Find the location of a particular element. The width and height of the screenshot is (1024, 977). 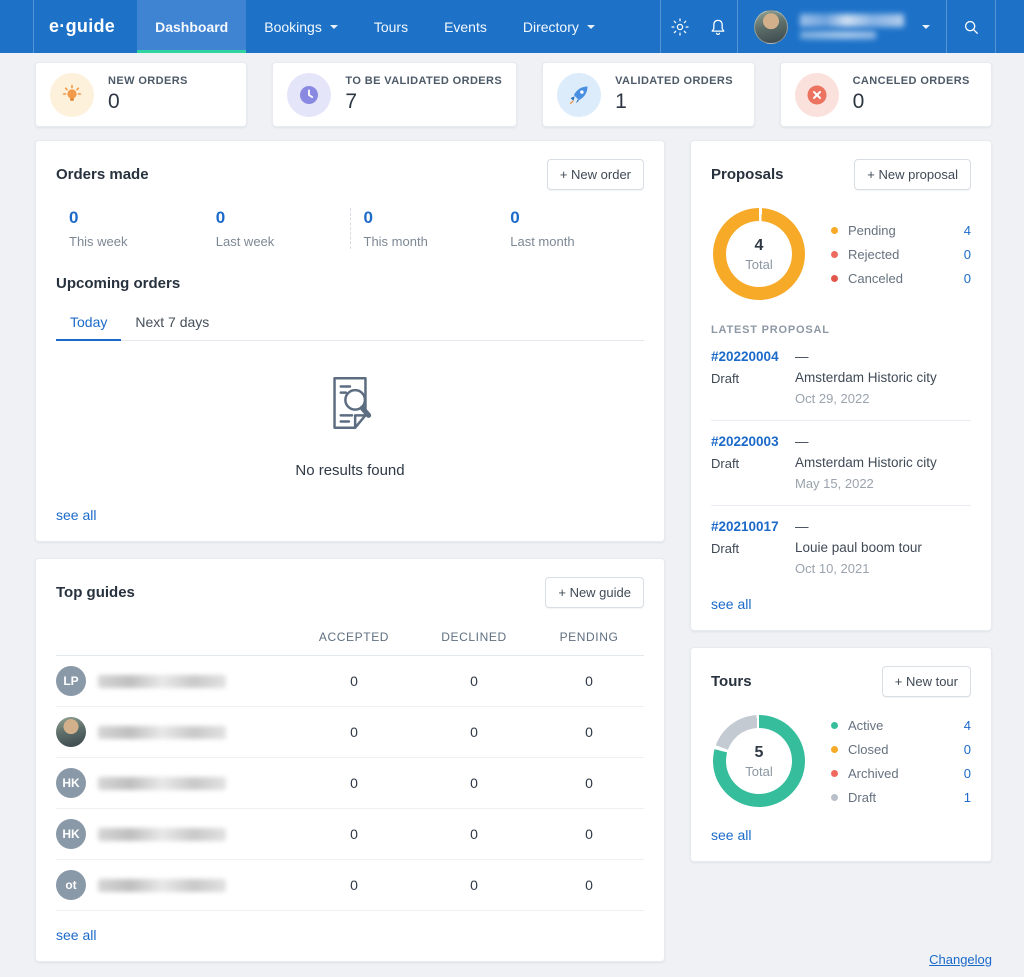

avatar is located at coordinates (71, 732).